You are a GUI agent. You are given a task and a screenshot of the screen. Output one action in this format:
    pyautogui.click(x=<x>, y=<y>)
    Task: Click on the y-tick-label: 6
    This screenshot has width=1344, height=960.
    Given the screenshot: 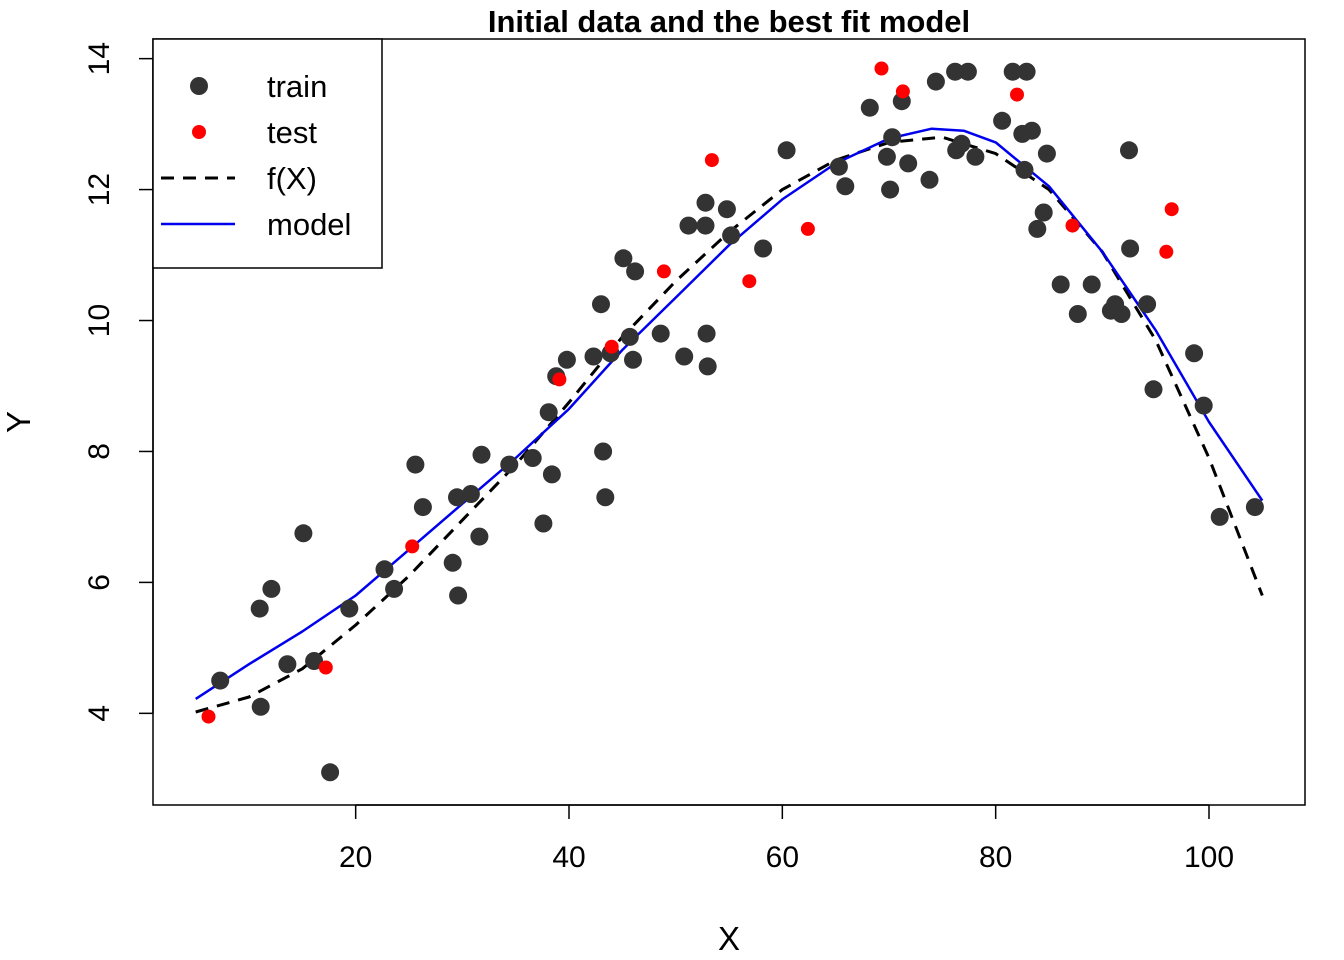 What is the action you would take?
    pyautogui.click(x=99, y=582)
    